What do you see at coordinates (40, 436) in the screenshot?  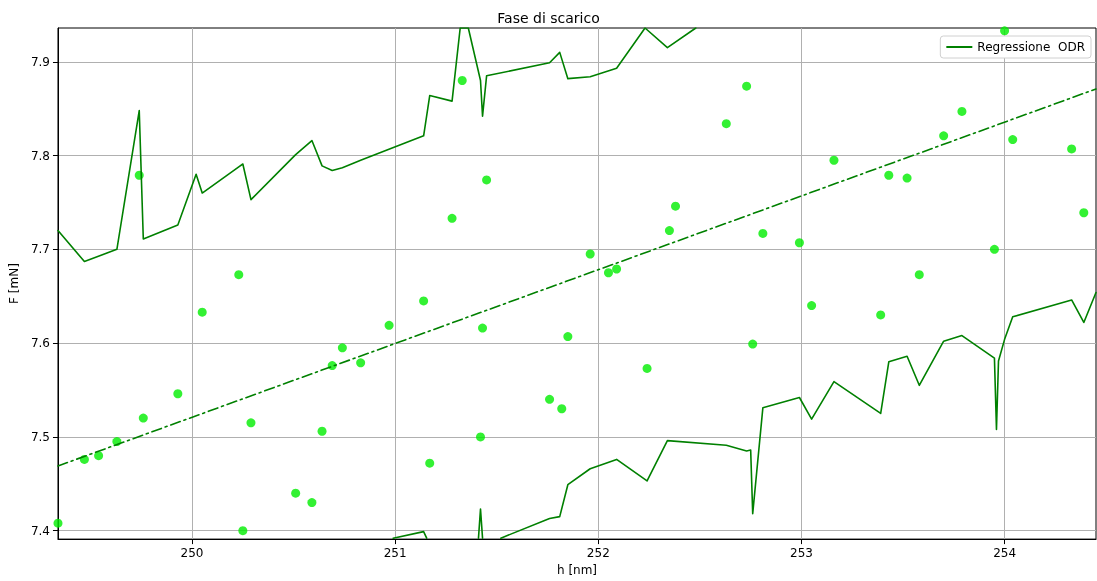 I see `y-tick-label: 7.5` at bounding box center [40, 436].